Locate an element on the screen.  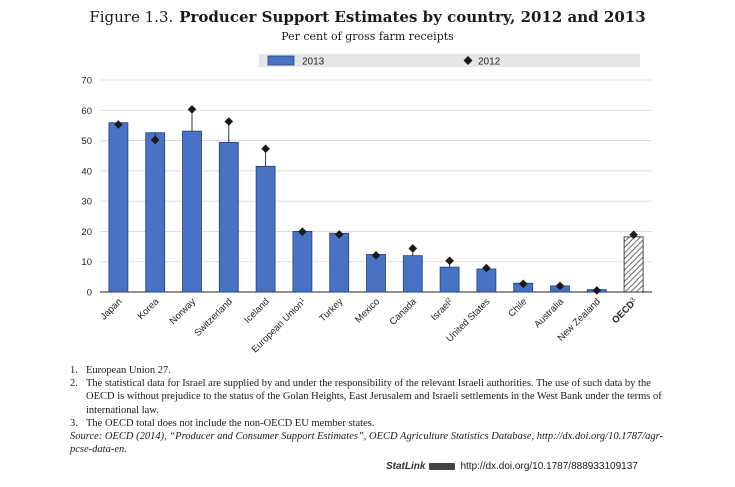
y-tick-label-60: 60 is located at coordinates (86, 111).